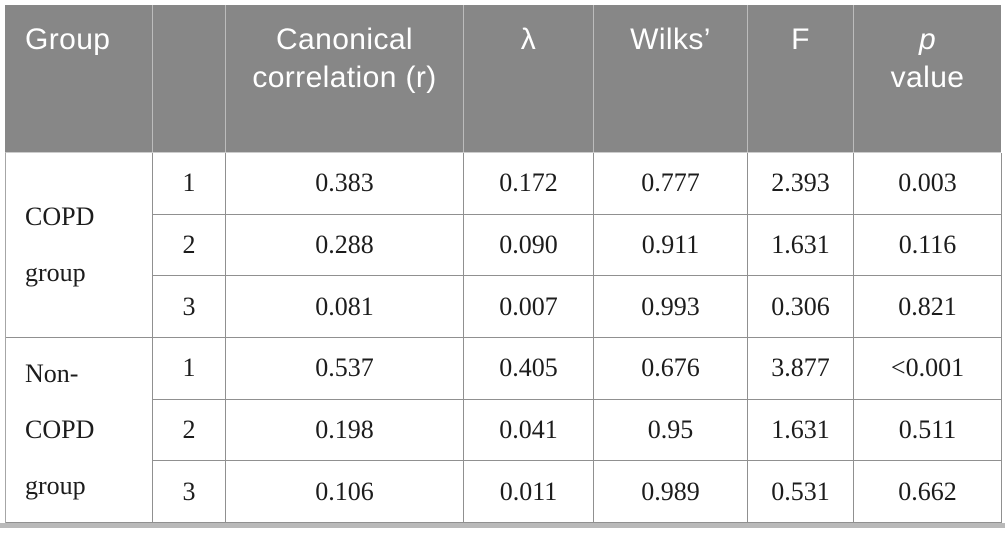 The height and width of the screenshot is (543, 1005). I want to click on cell-f: 2.393, so click(801, 184).